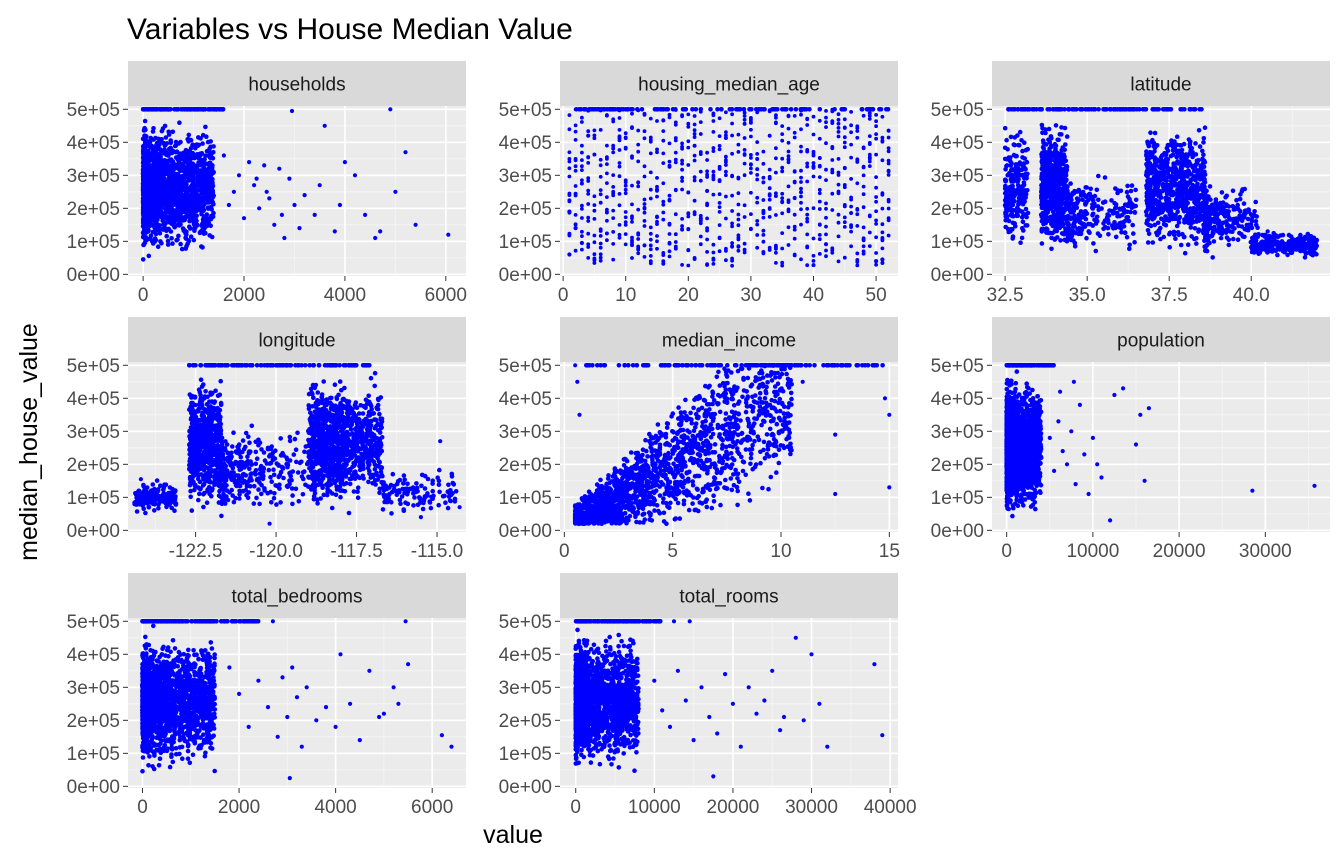 The height and width of the screenshot is (864, 1344). Describe the element at coordinates (957, 242) in the screenshot. I see `y-tick-label: 1e+05` at that location.